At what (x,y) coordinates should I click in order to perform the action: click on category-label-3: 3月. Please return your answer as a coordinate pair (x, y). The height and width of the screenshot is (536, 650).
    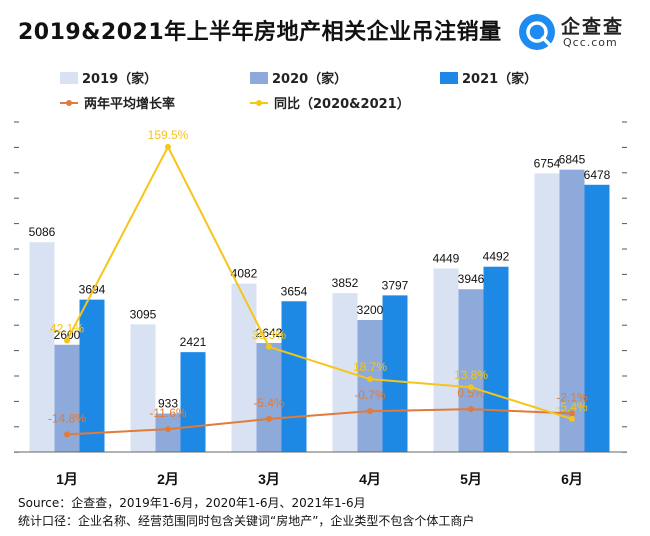
    Looking at the image, I should click on (269, 479).